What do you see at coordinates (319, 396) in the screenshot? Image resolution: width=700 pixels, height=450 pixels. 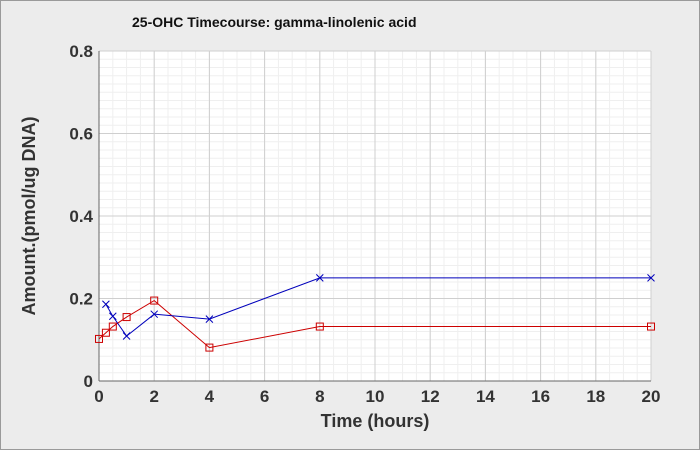 I see `x-tick-label: 8` at bounding box center [319, 396].